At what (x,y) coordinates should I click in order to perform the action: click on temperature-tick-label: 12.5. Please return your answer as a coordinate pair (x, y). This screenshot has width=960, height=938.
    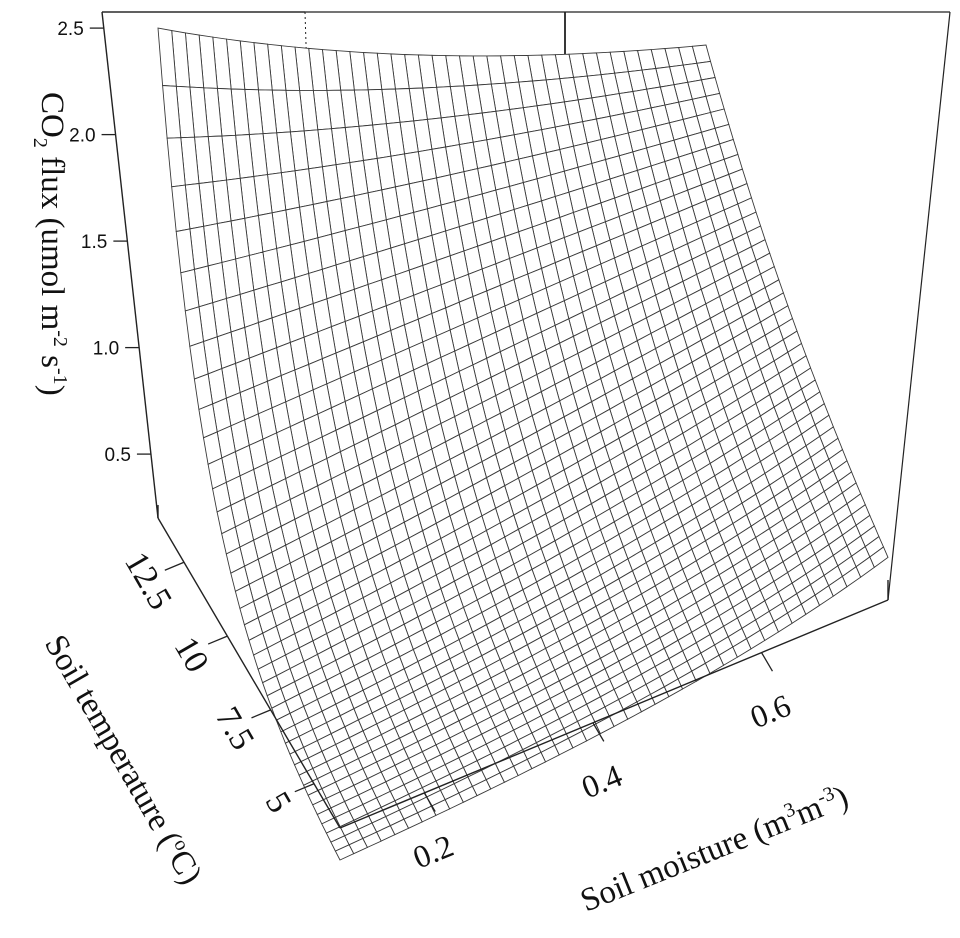
    Looking at the image, I should click on (148, 581).